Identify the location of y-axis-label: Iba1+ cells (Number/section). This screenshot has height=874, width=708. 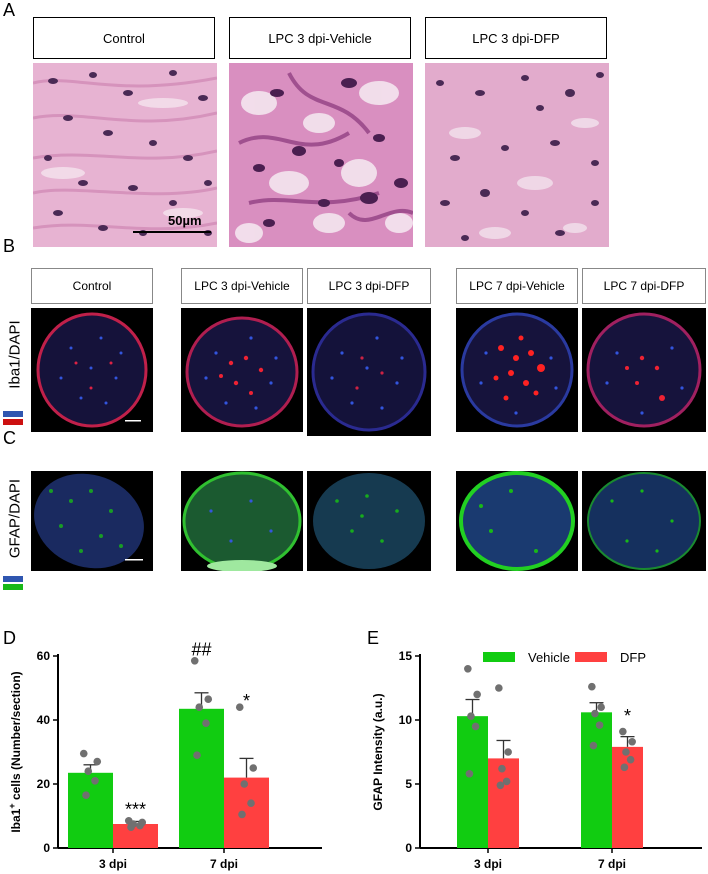
(15, 751).